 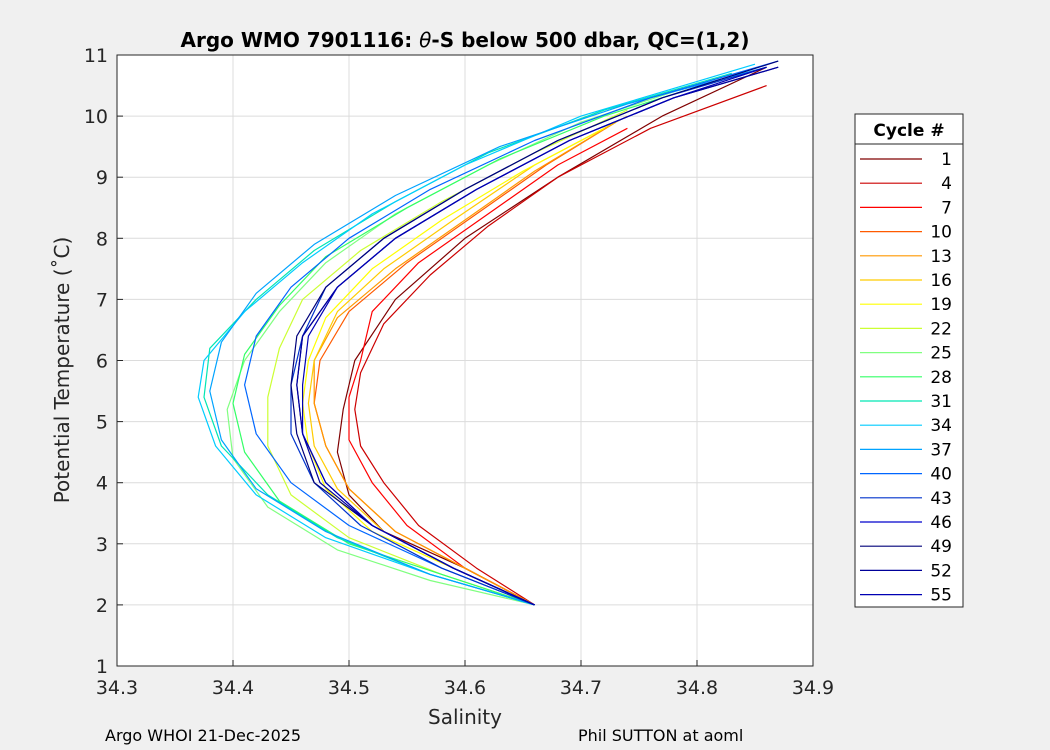 I want to click on legend-entry-label: 46, so click(x=941, y=523).